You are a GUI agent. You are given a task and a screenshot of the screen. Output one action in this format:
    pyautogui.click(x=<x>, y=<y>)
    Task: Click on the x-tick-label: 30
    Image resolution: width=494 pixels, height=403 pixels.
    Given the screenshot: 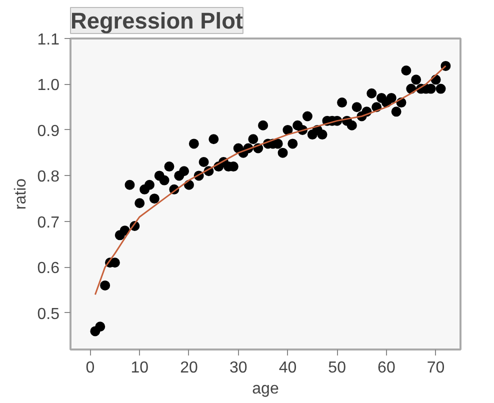 What is the action you would take?
    pyautogui.click(x=238, y=368)
    